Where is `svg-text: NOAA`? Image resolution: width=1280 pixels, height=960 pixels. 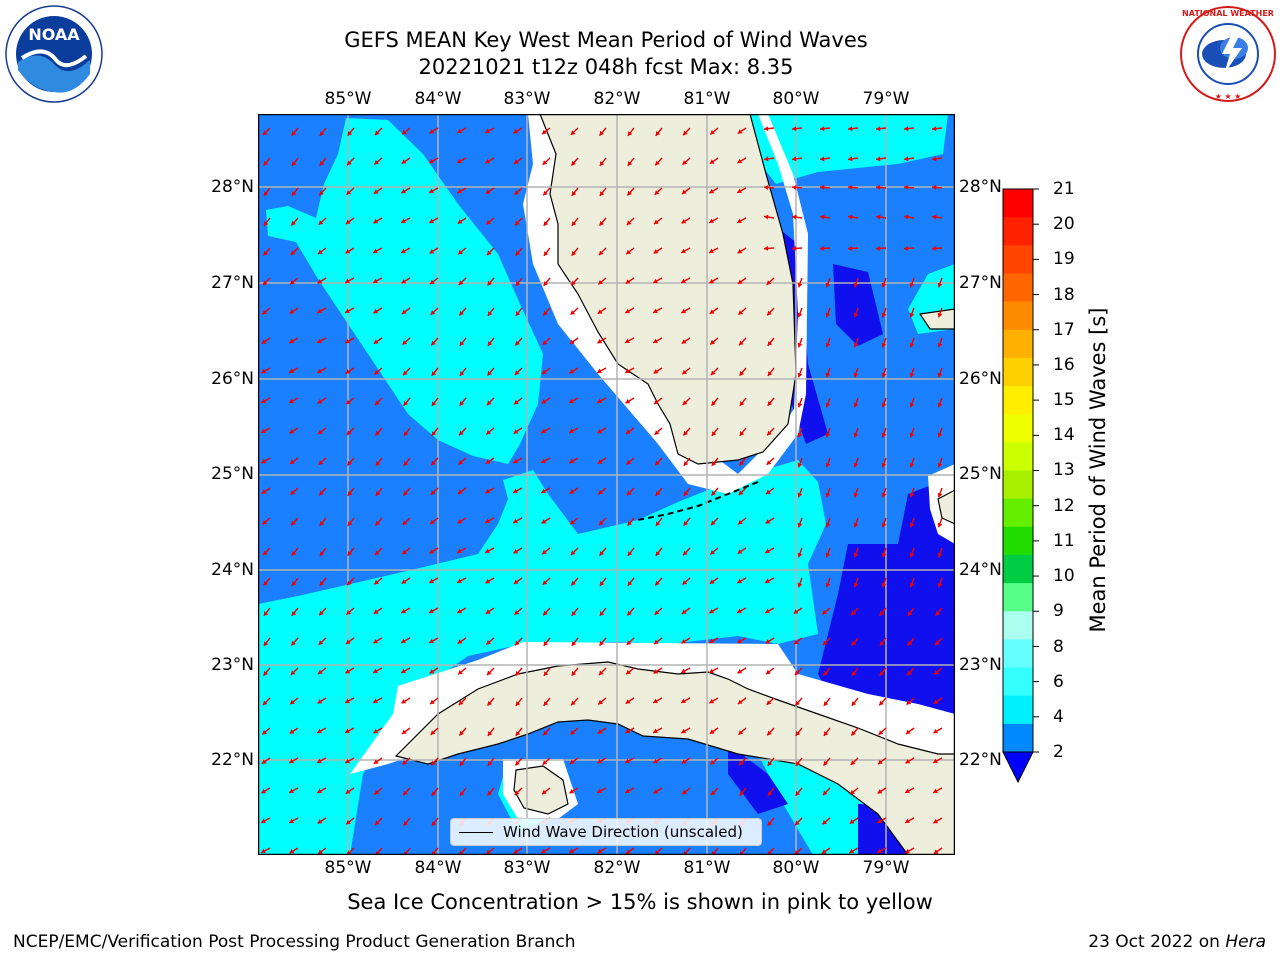
svg-text: NOAA is located at coordinates (54, 34).